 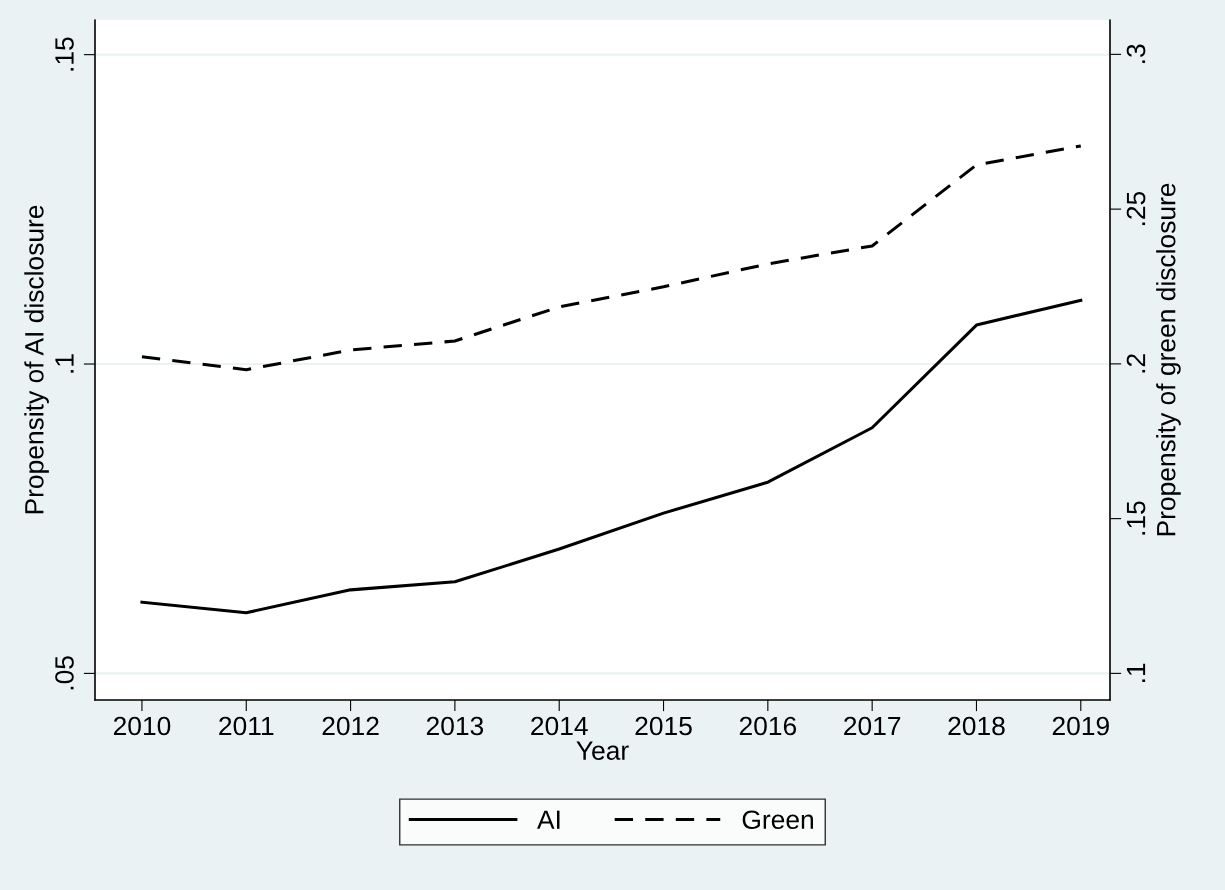 I want to click on y2-tick-label: .25, so click(x=1136, y=208).